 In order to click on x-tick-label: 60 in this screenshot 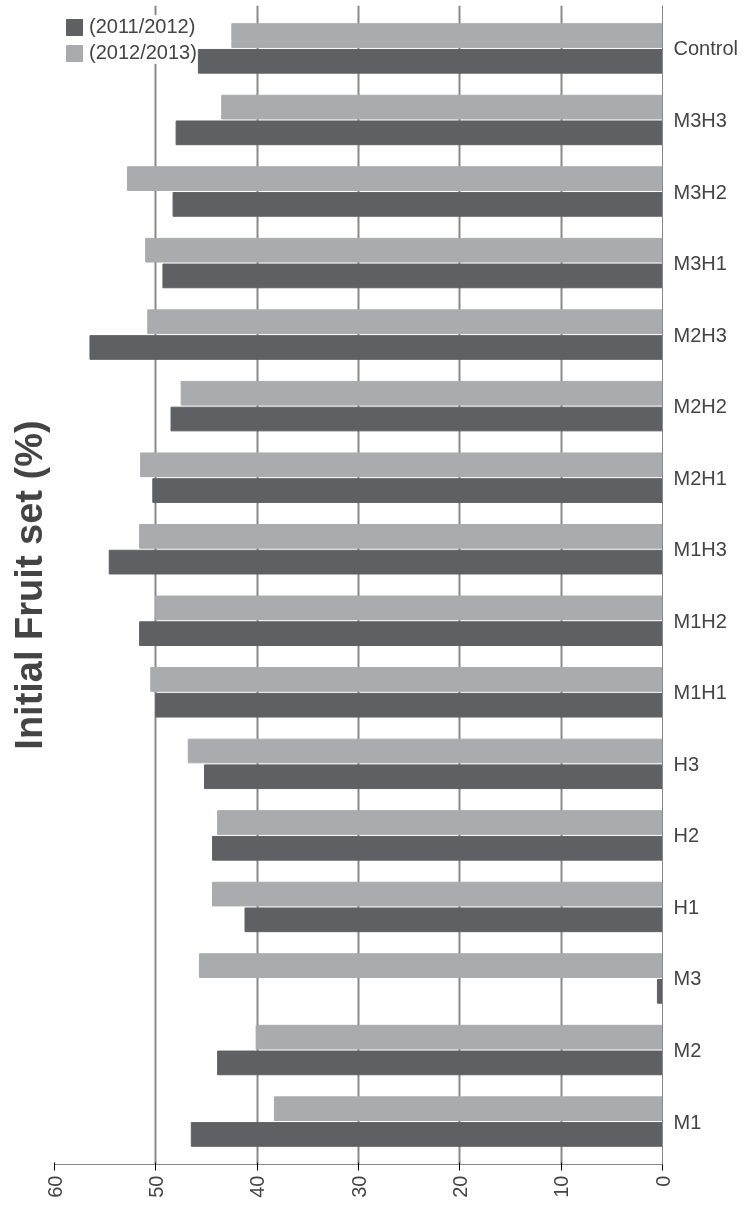, I will do `click(54, 1186)`.